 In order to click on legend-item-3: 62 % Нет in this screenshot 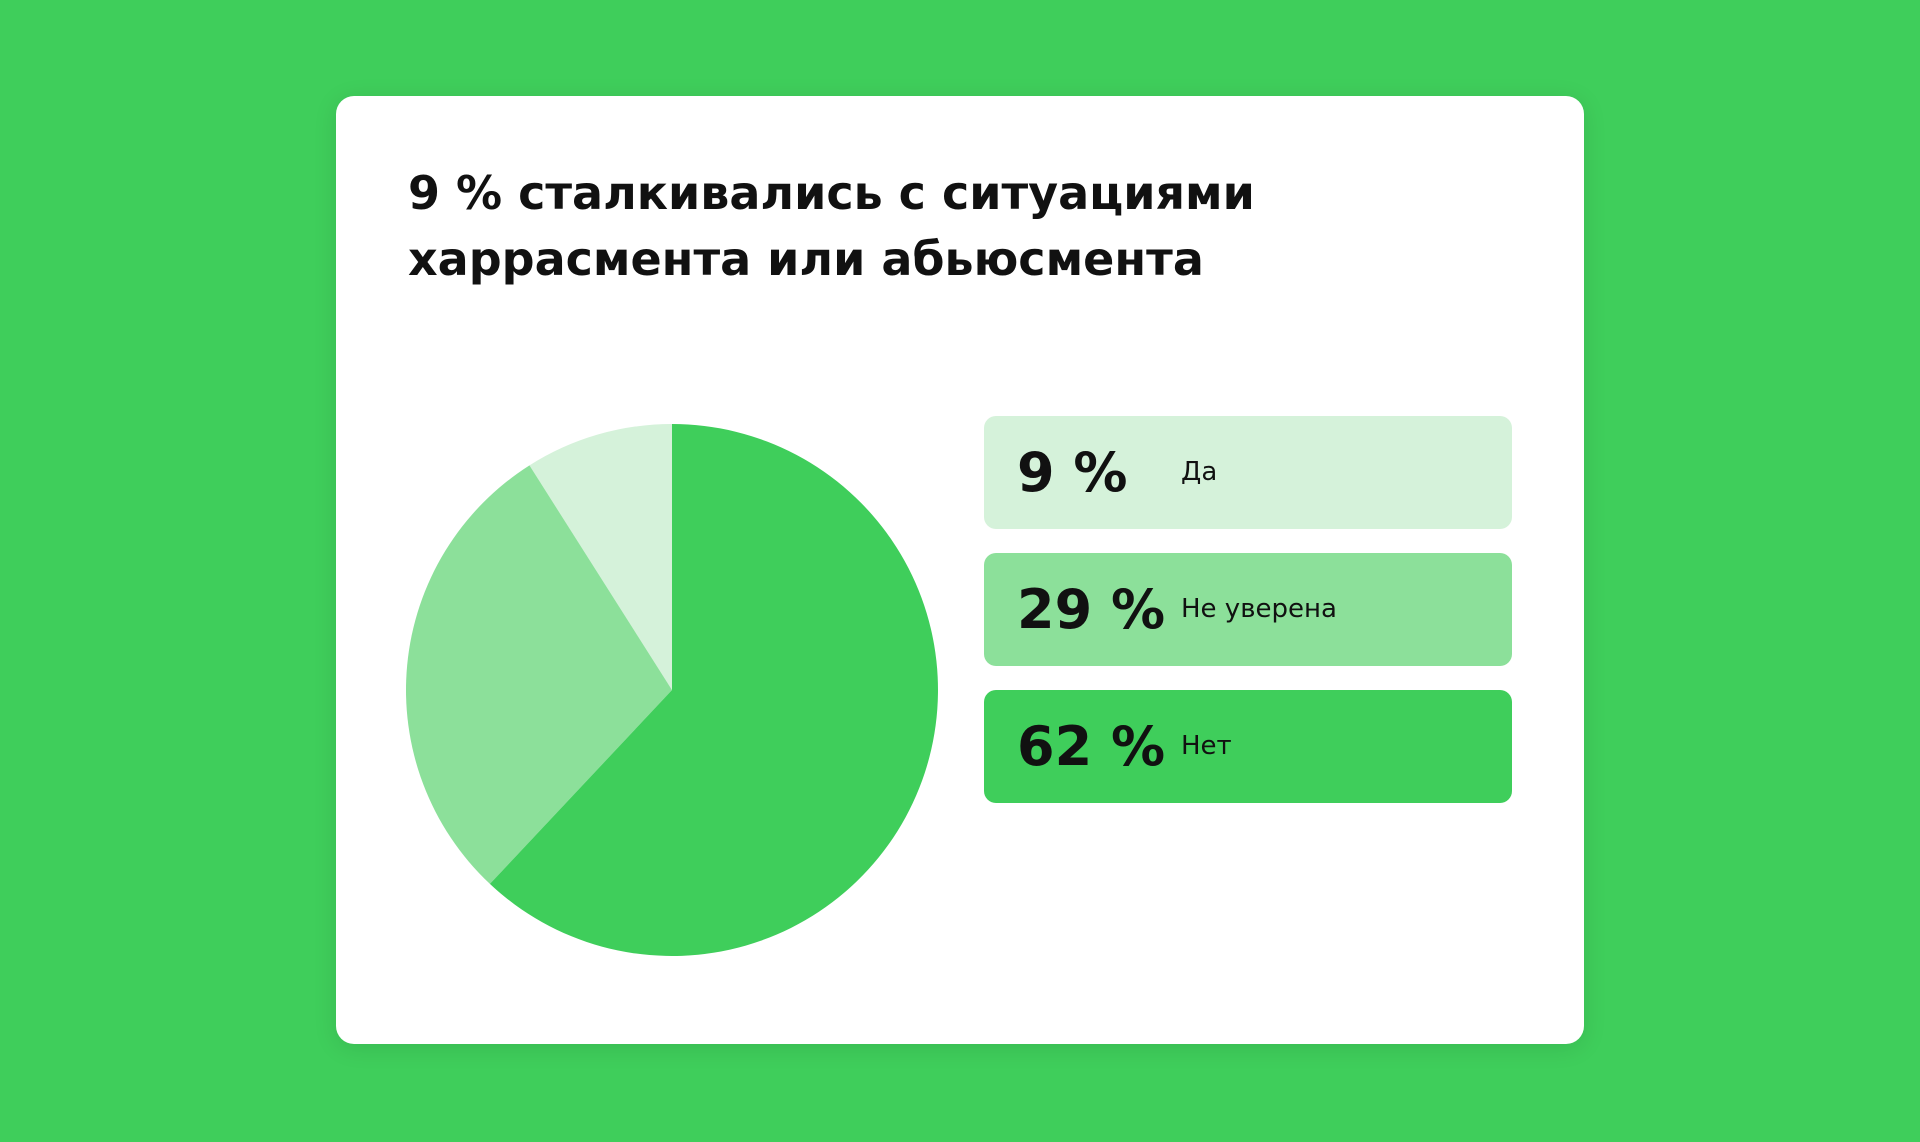, I will do `click(1248, 746)`.